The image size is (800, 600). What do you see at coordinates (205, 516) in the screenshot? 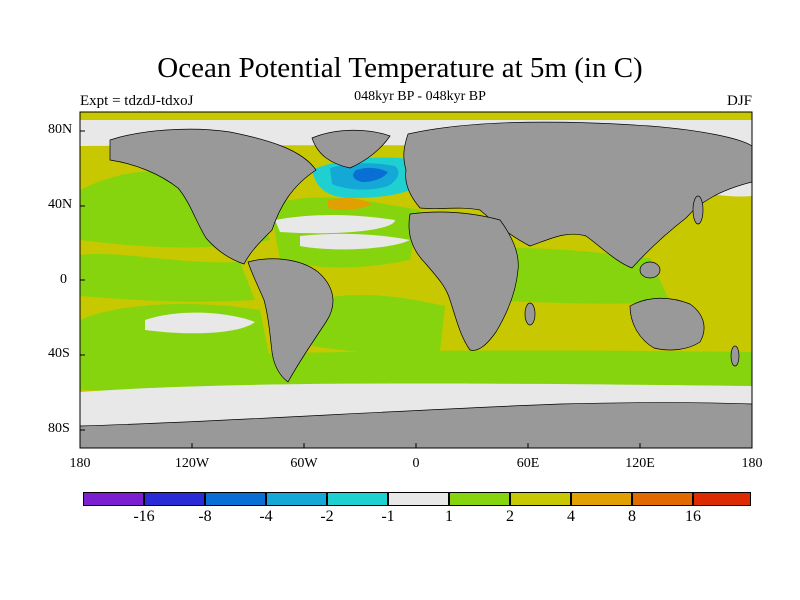
I see `colorbar-label: -8` at bounding box center [205, 516].